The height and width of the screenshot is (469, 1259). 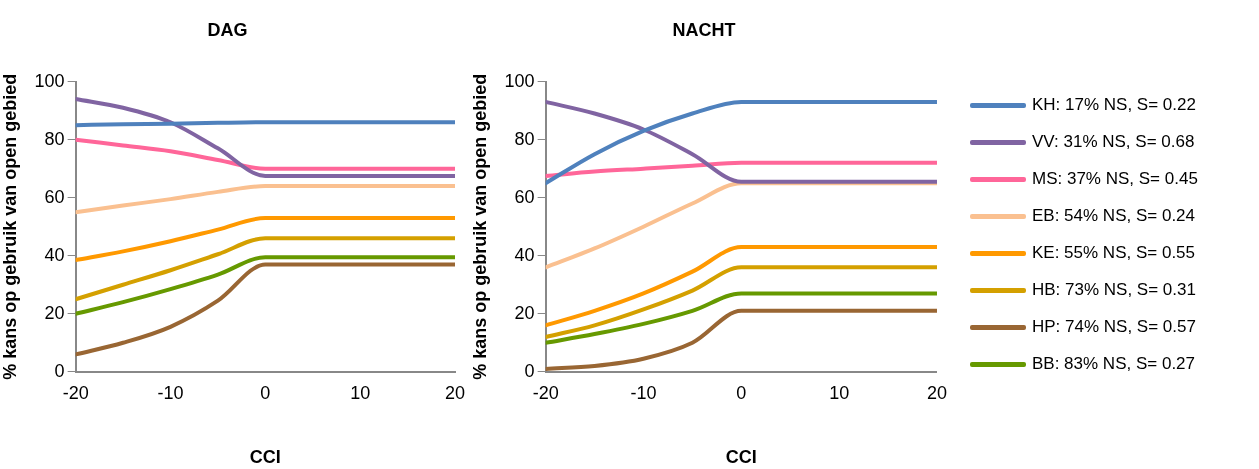 I want to click on legend-label: BB: 83% NS, S= 0.27, so click(x=1114, y=364).